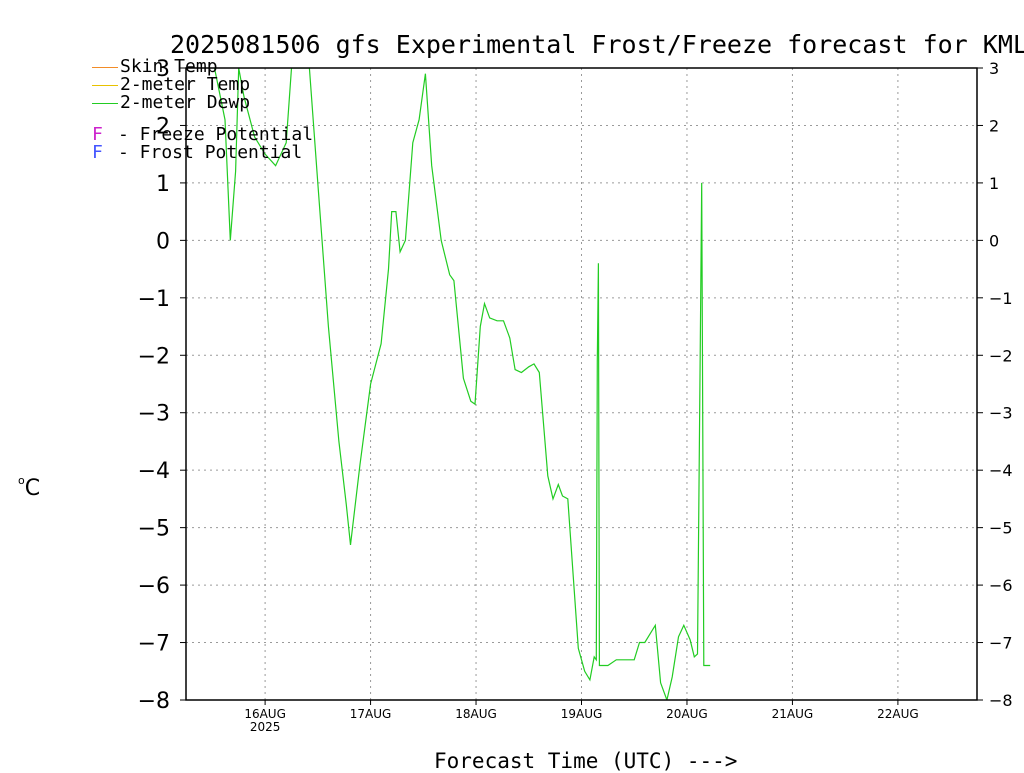 The image size is (1024, 773). Describe the element at coordinates (202, 135) in the screenshot. I see `legend-freeze: F - Freeze Potential` at that location.